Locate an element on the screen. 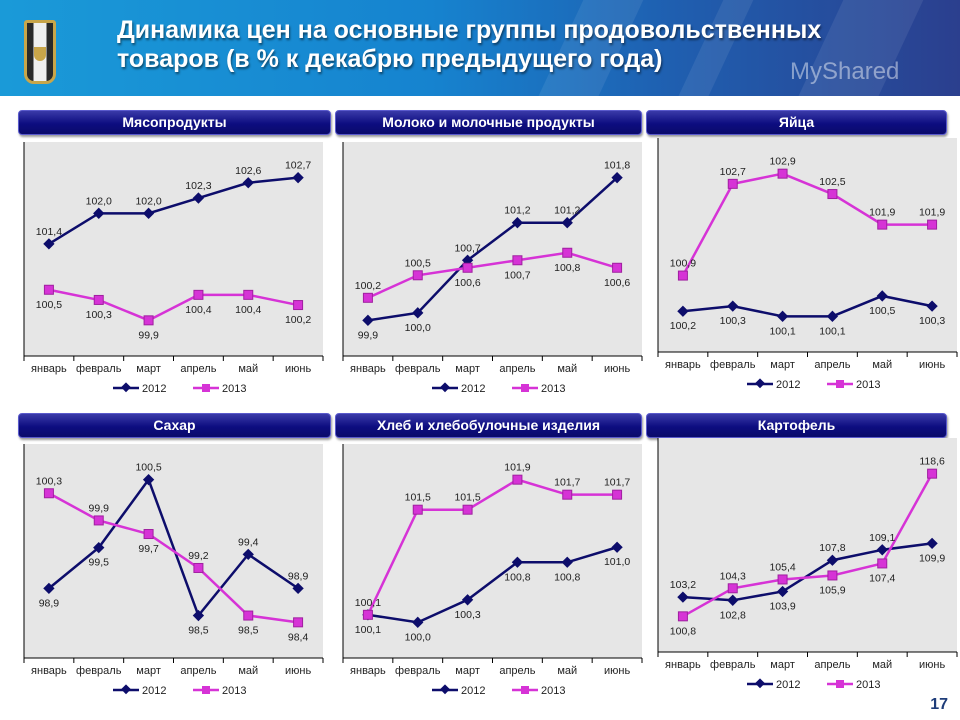 This screenshot has width=960, height=720. tab-meat: Мясопродукты is located at coordinates (174, 122).